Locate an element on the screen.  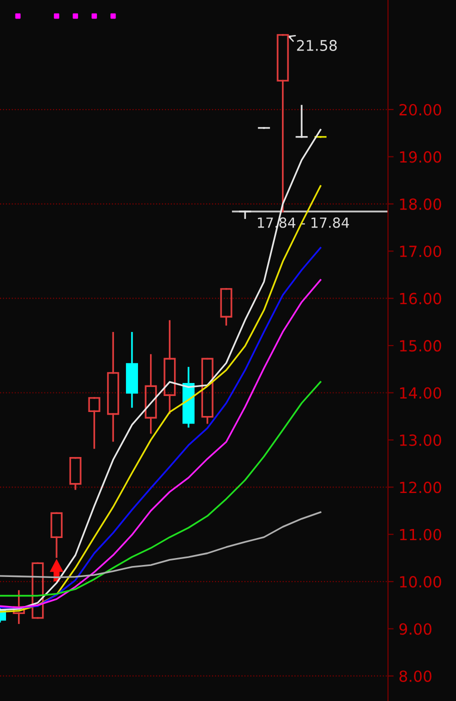
y-tick-label: 17.00 is located at coordinates (421, 252).